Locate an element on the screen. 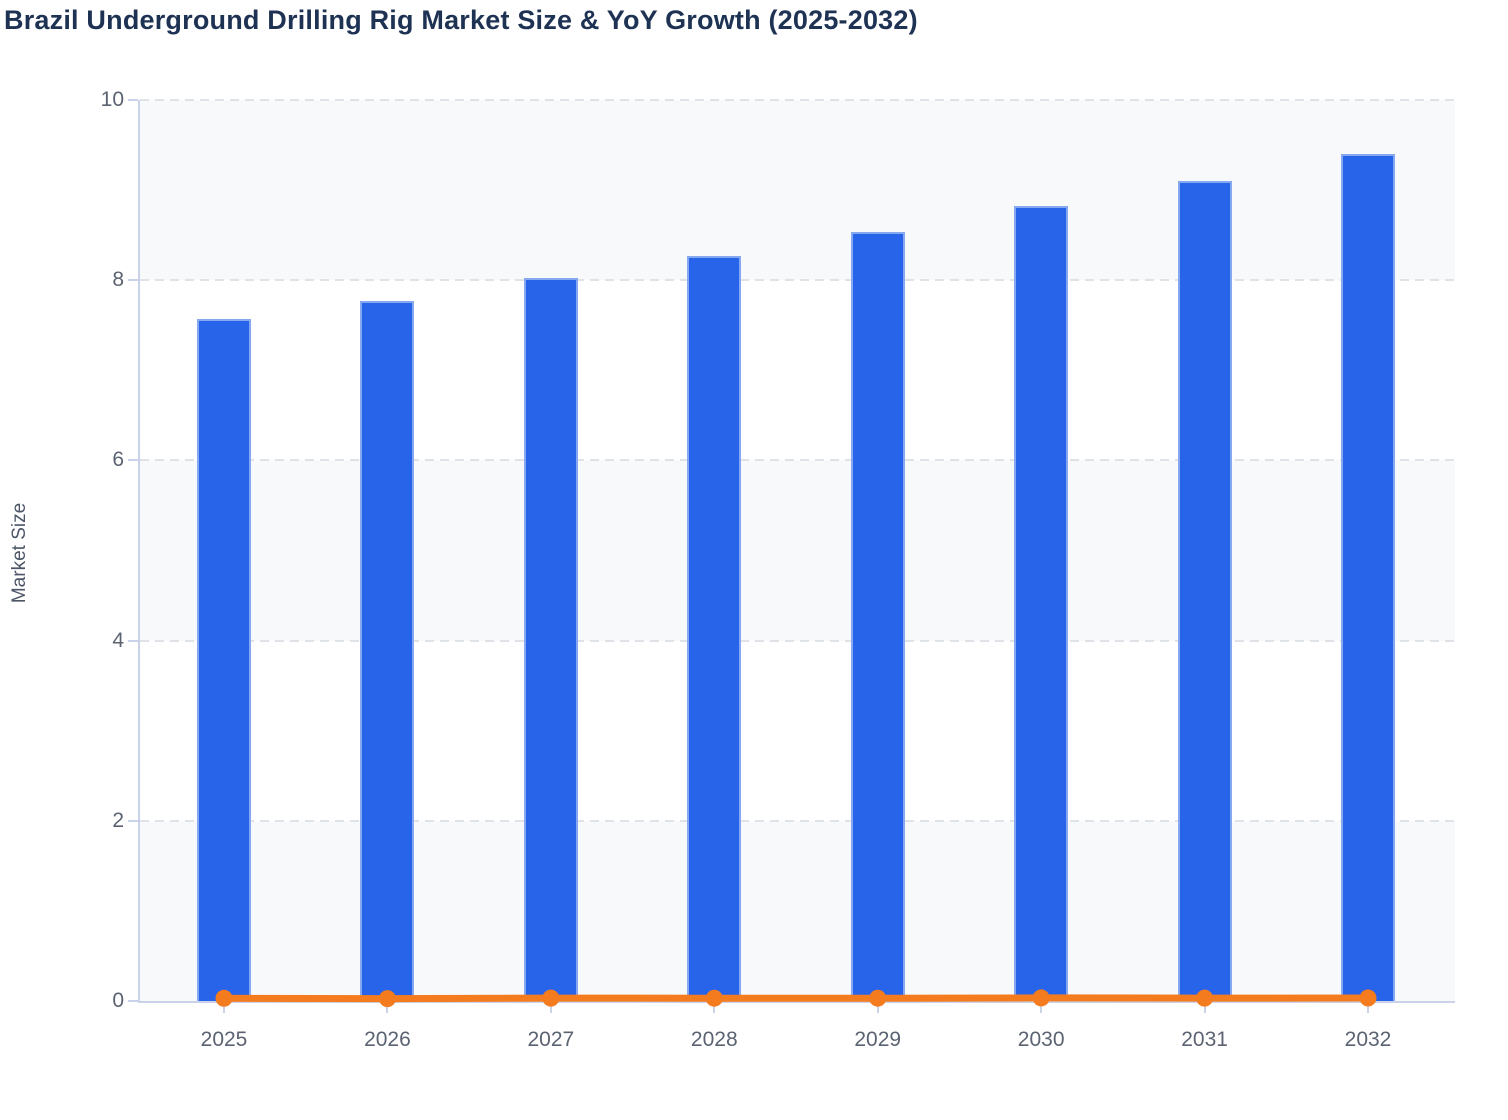 The image size is (1508, 1120). x-tick-label-2025: 2025 is located at coordinates (224, 1039).